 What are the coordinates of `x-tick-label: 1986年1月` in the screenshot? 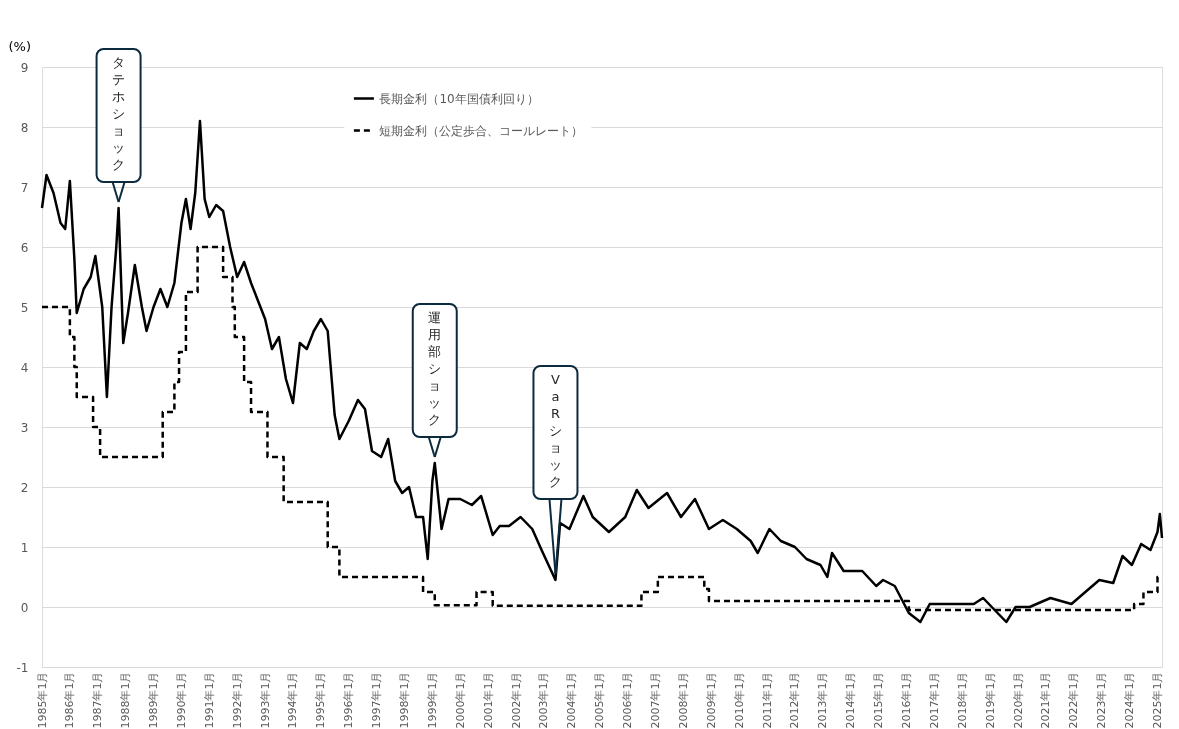 It's located at (70, 700).